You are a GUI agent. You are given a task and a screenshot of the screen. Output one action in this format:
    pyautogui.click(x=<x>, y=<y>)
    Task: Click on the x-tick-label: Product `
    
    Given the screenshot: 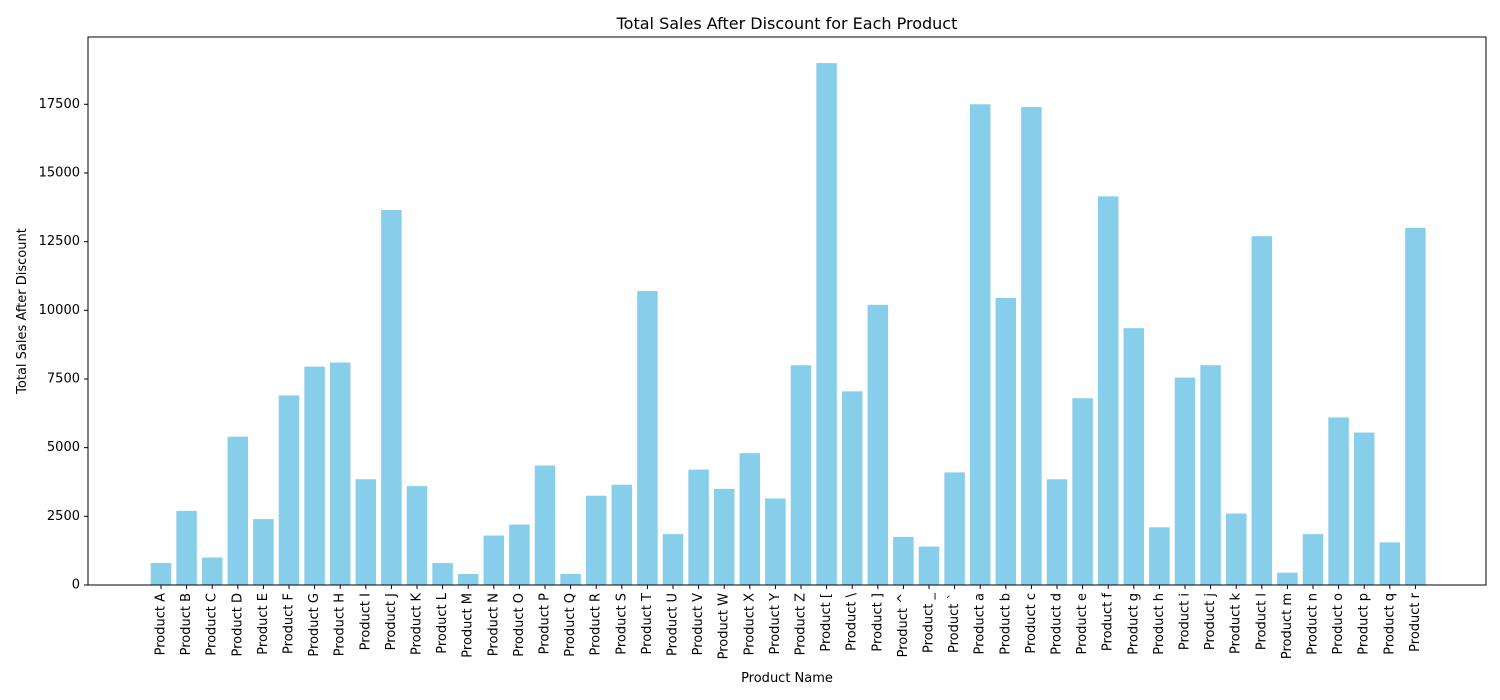 What is the action you would take?
    pyautogui.click(x=954, y=623)
    